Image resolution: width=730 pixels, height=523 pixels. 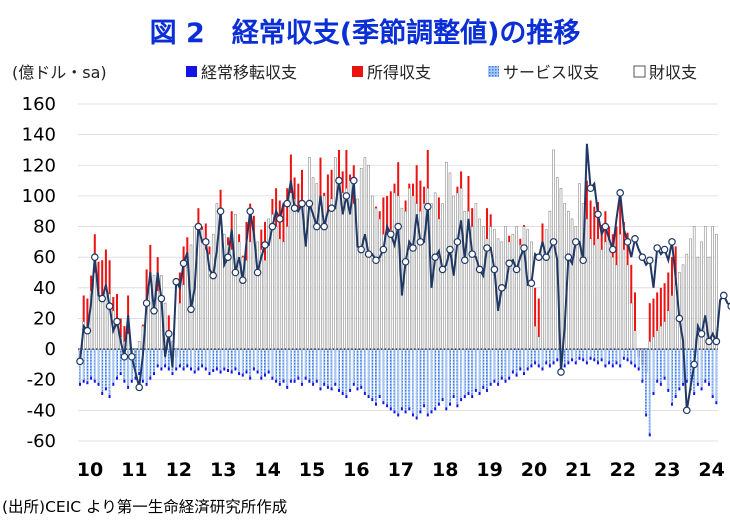 What do you see at coordinates (179, 470) in the screenshot?
I see `x-tick-label: 12` at bounding box center [179, 470].